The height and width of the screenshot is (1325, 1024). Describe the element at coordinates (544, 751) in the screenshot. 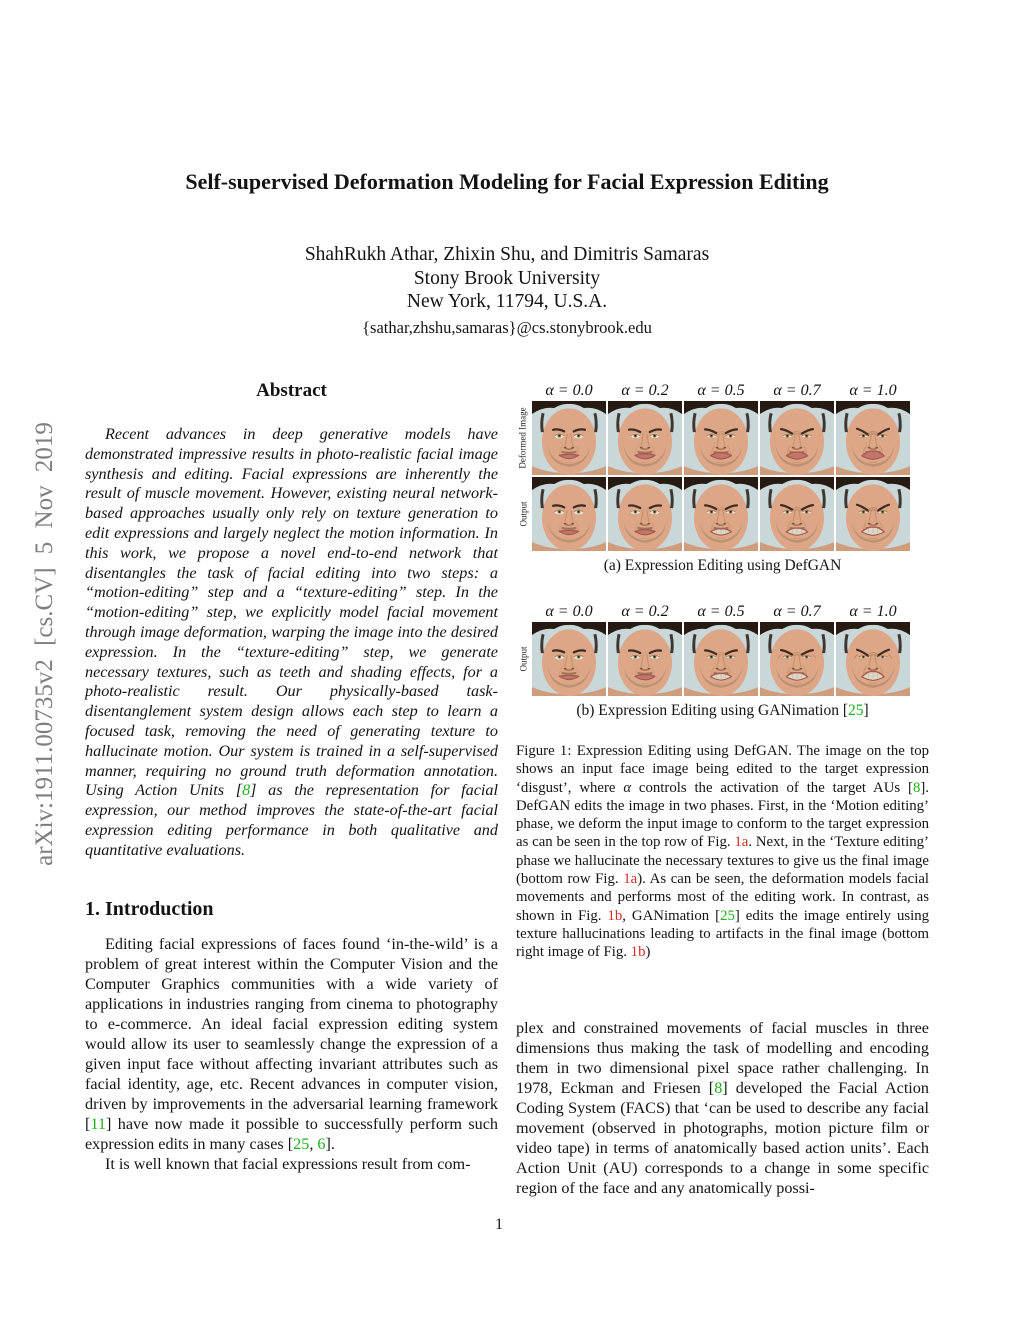

I see `figure-label: Figure 1:` at that location.